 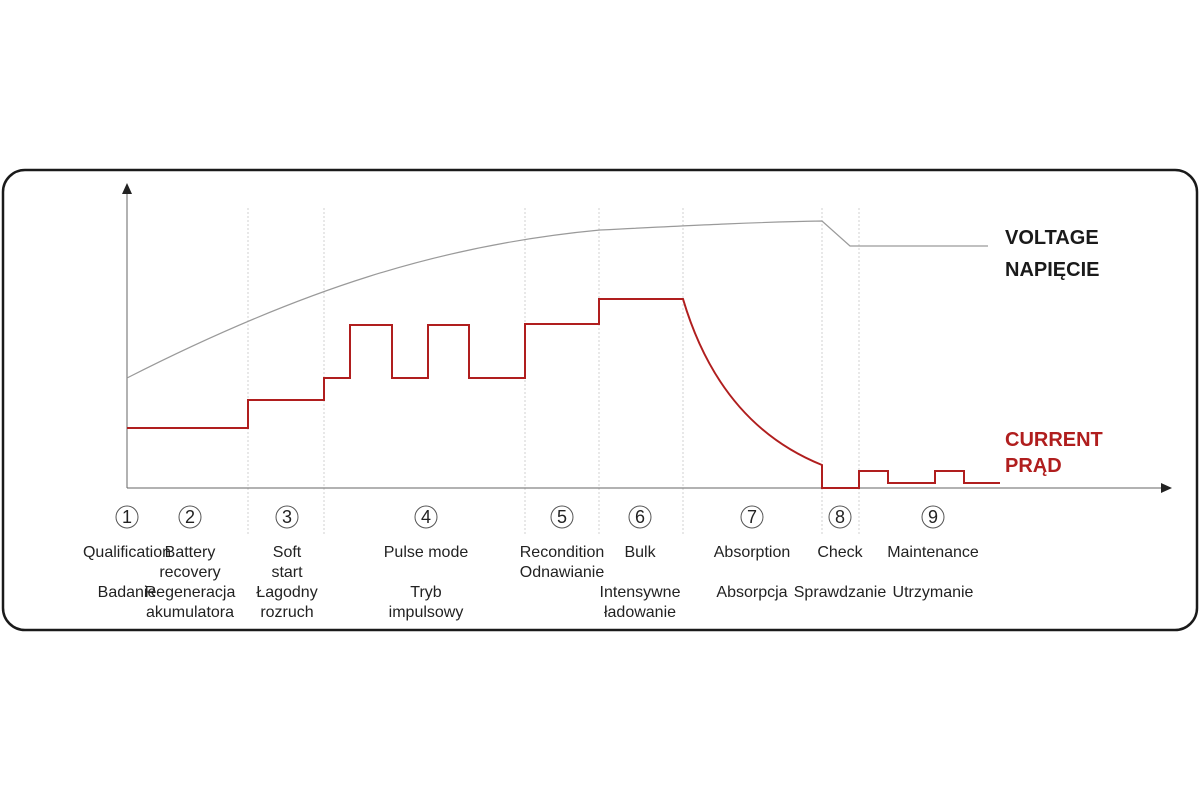 I want to click on stage-number: 7, so click(x=752, y=517).